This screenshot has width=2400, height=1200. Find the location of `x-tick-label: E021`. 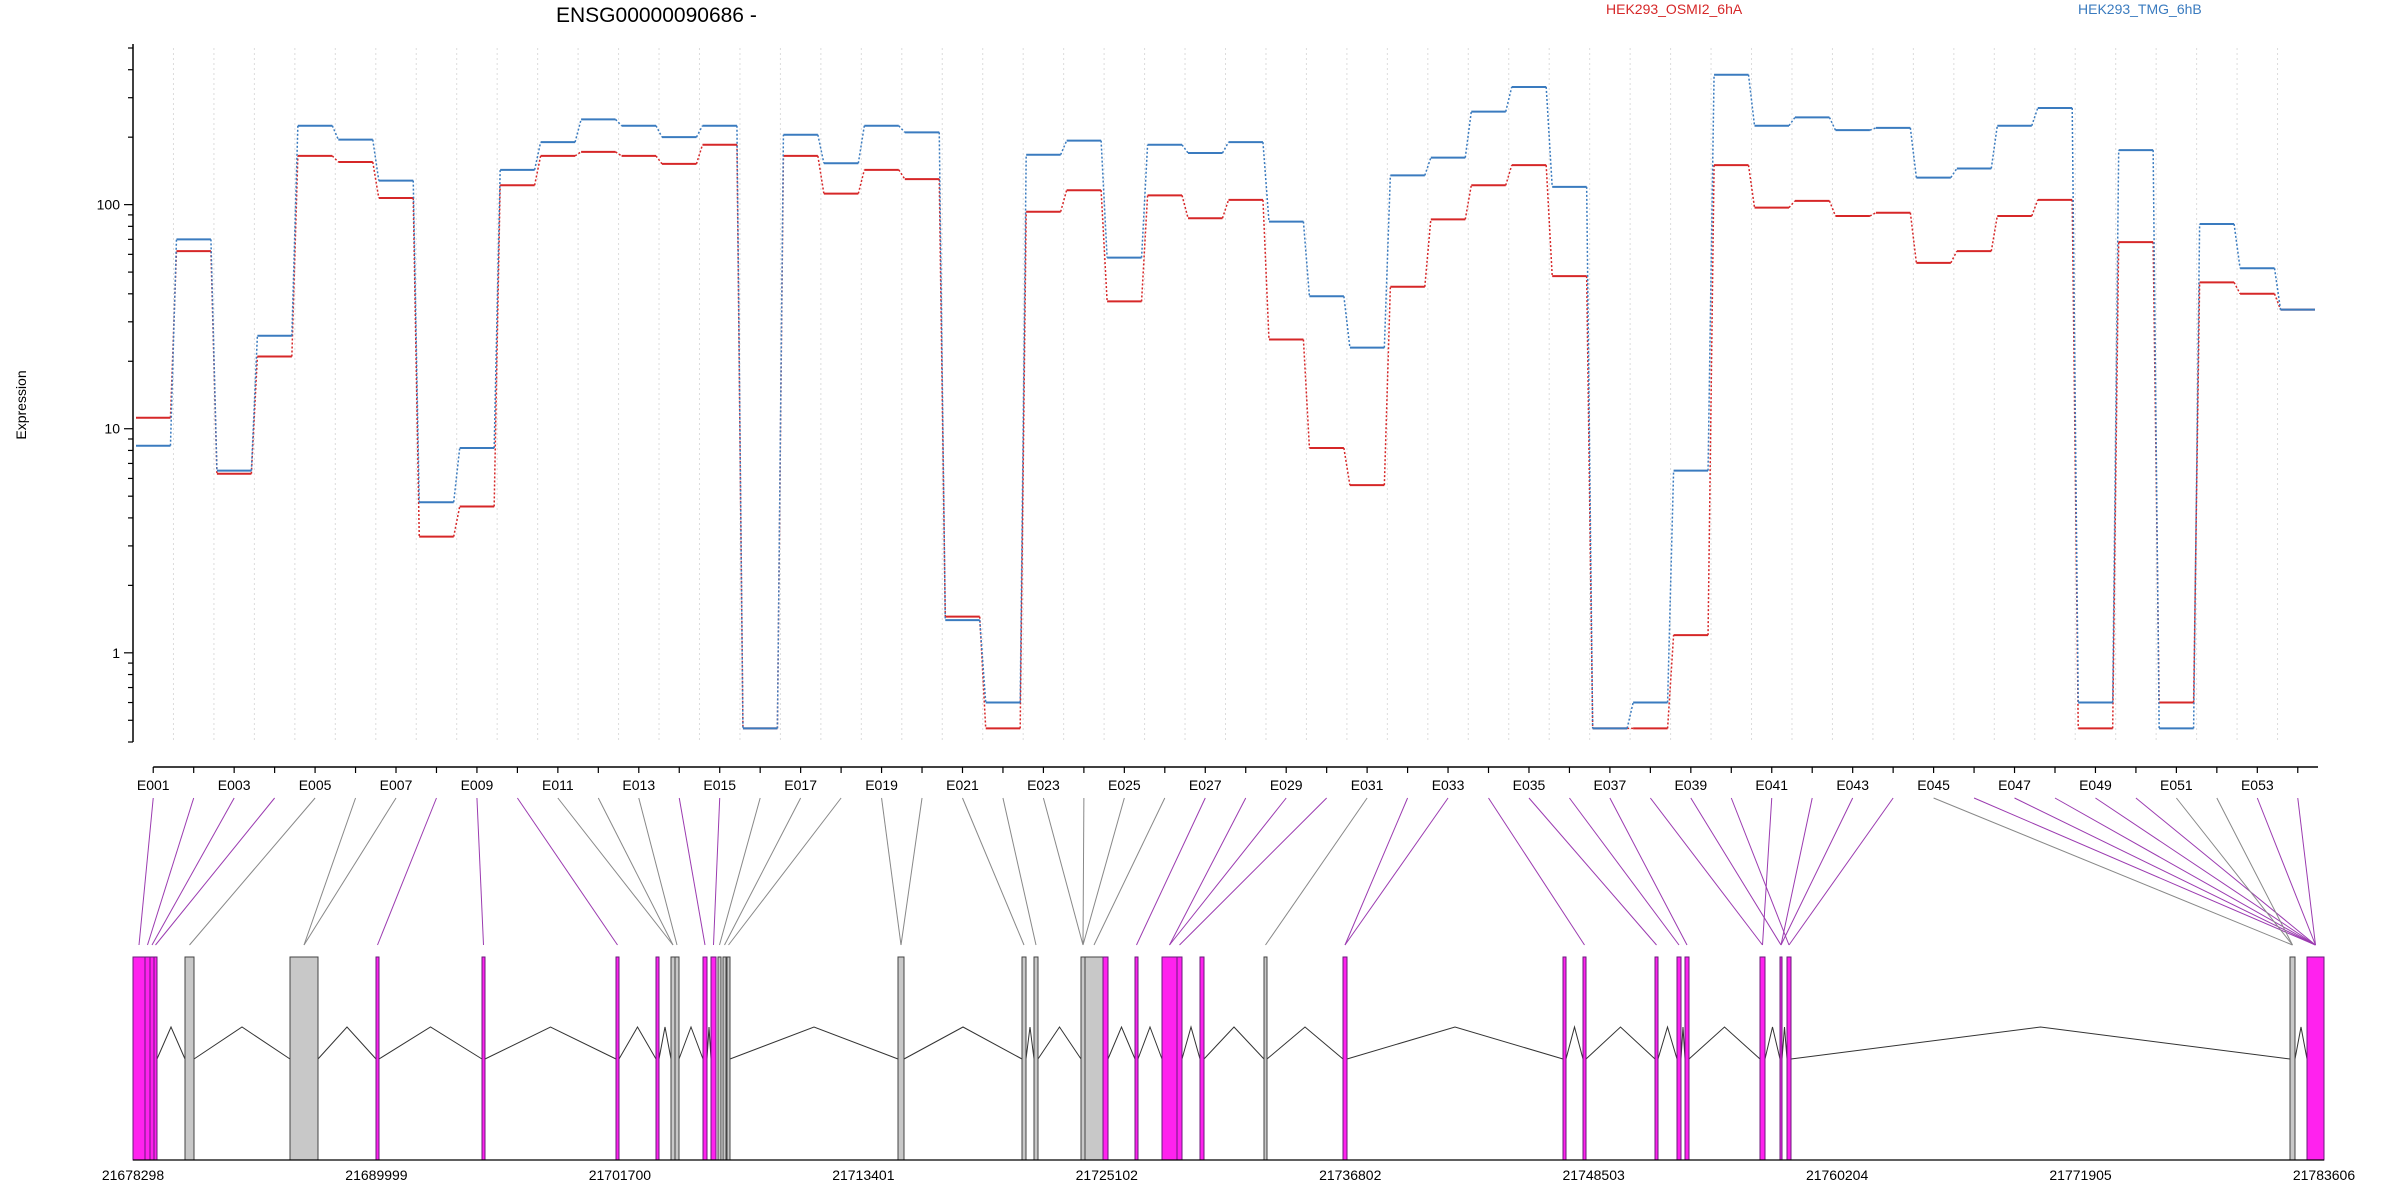

x-tick-label: E021 is located at coordinates (962, 785).